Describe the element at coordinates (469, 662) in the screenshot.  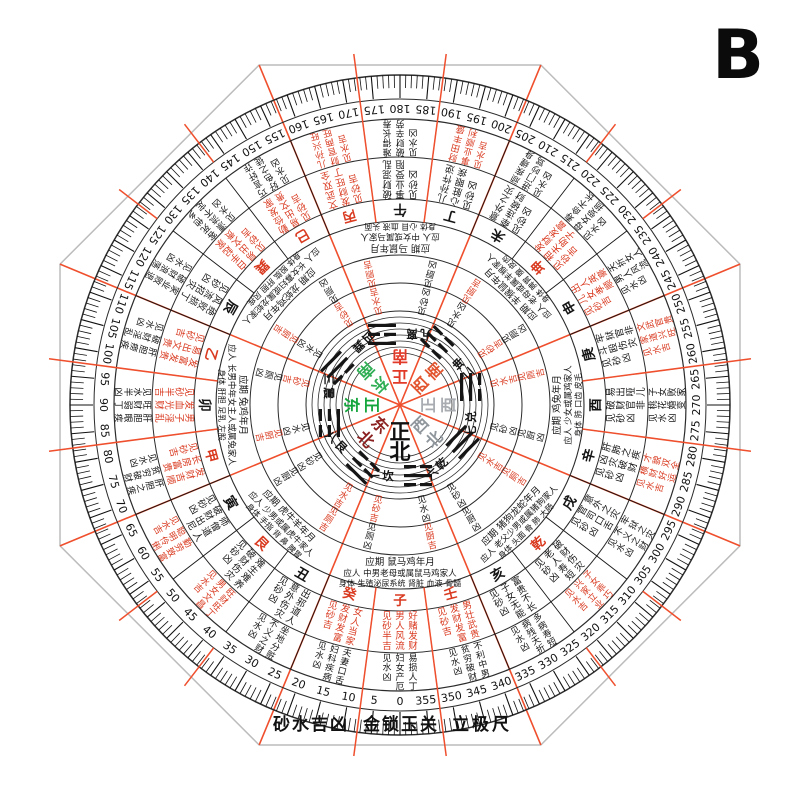
I see `svg-text: 贫穷破财` at that location.